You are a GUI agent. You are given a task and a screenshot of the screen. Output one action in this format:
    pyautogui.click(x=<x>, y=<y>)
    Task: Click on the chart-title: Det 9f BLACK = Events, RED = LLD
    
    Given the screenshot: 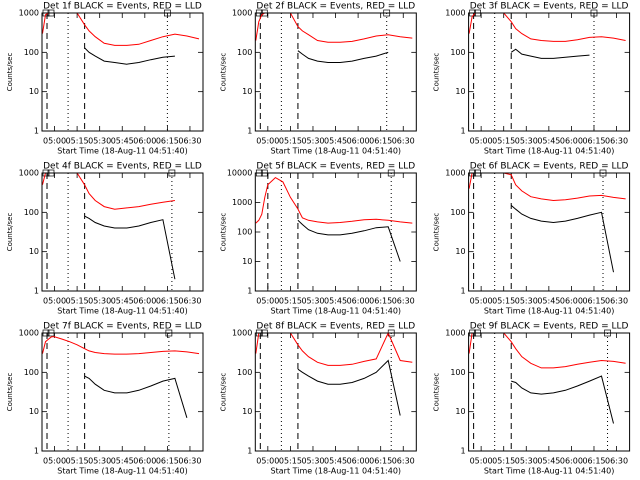 What is the action you would take?
    pyautogui.click(x=549, y=327)
    